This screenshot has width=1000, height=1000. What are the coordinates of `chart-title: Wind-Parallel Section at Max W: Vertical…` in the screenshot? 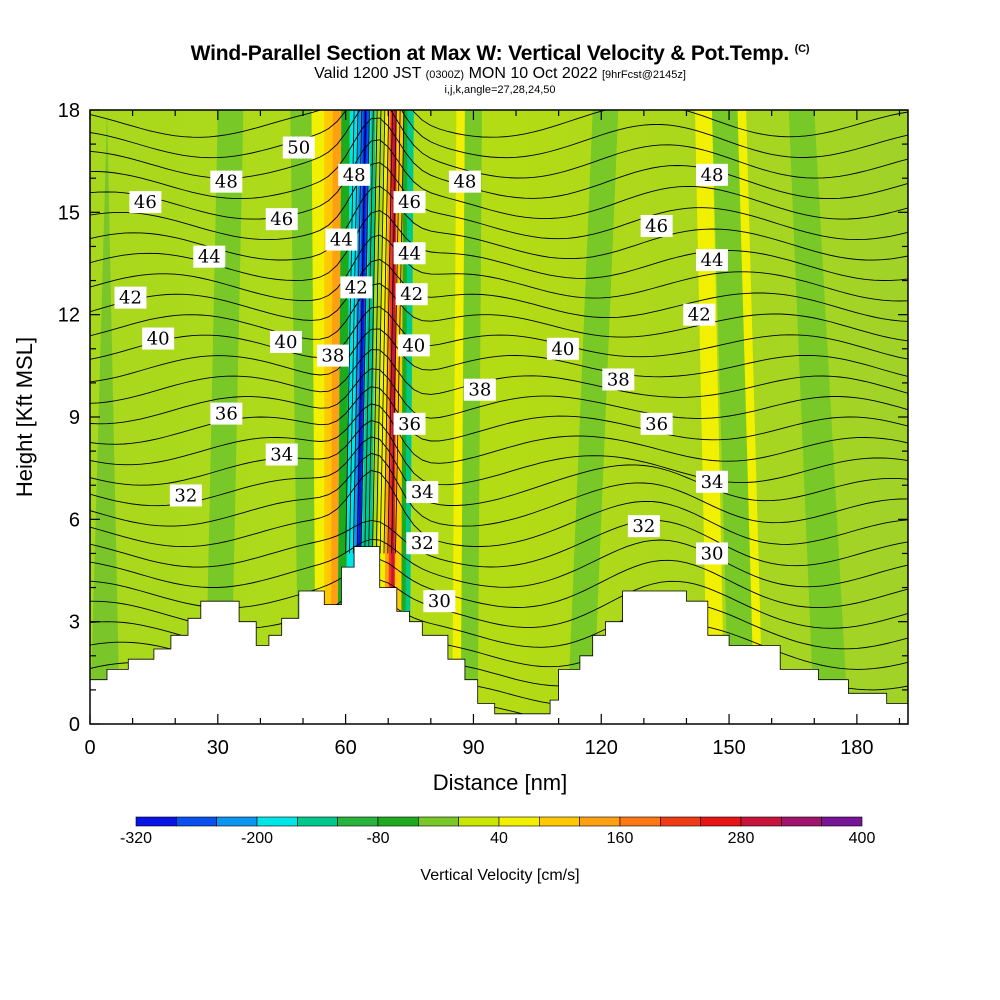 It's located at (500, 53).